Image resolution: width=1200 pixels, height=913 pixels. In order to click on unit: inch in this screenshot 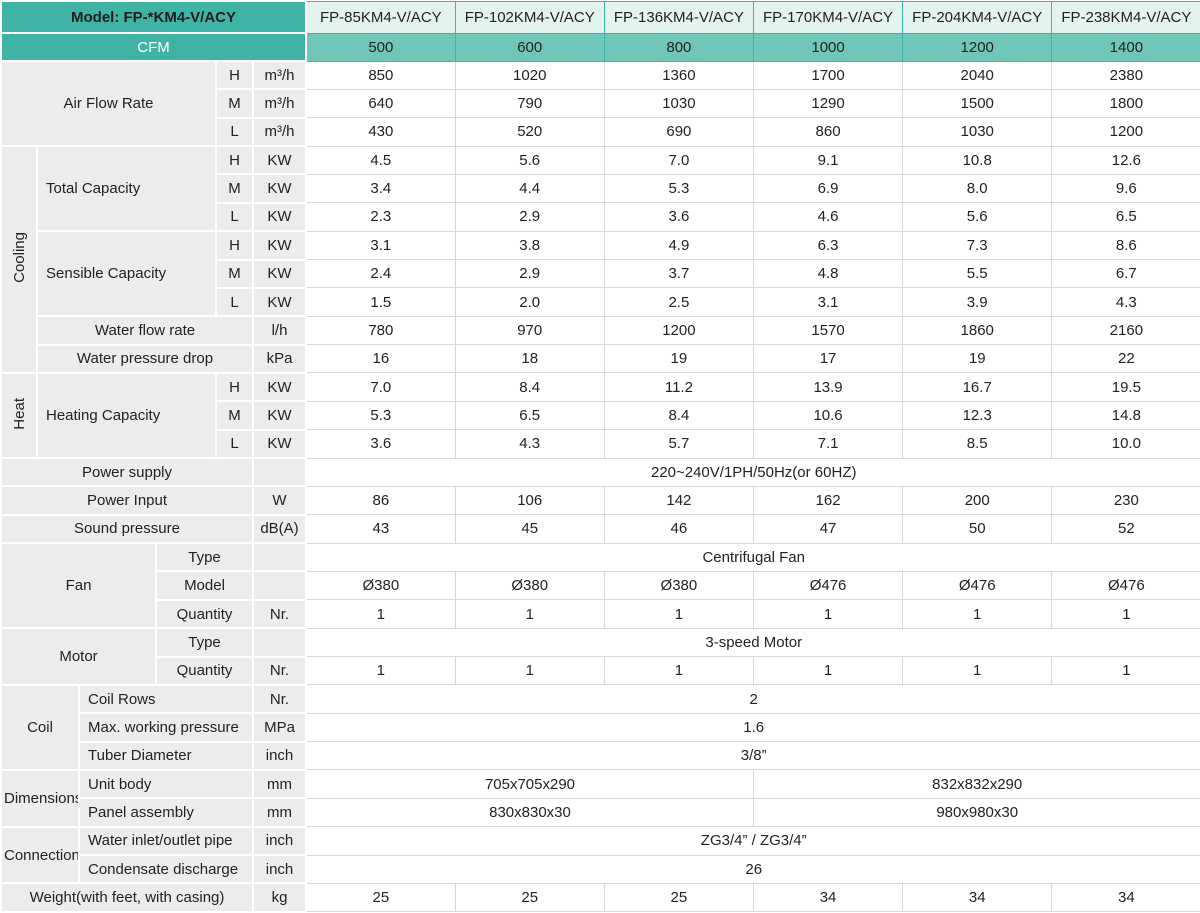, I will do `click(279, 869)`.